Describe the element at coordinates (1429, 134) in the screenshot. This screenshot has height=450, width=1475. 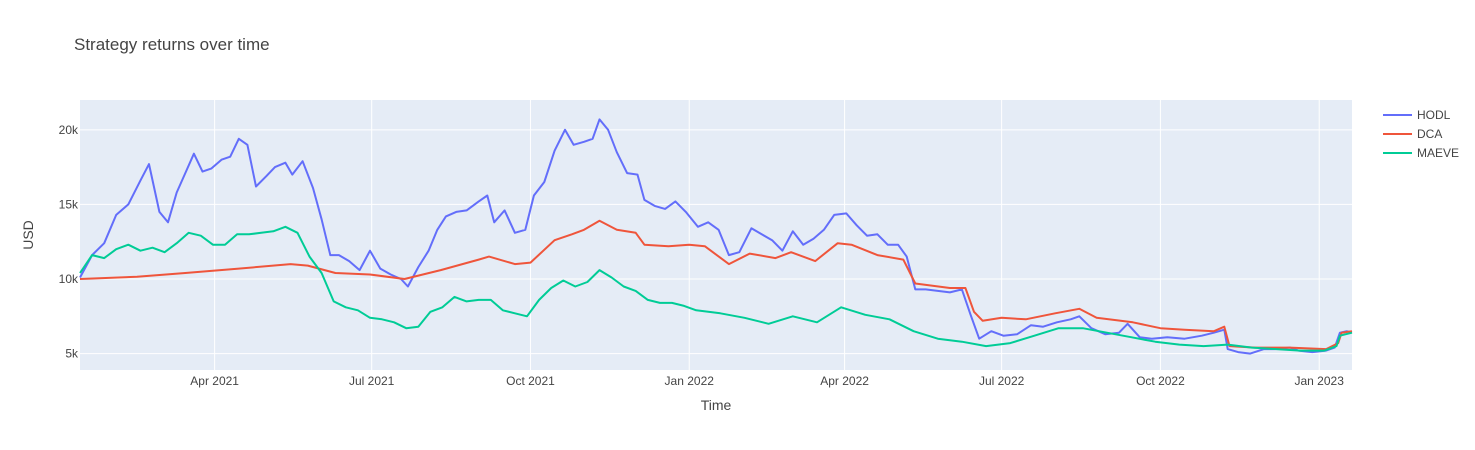
I see `legend-label: DCA` at that location.